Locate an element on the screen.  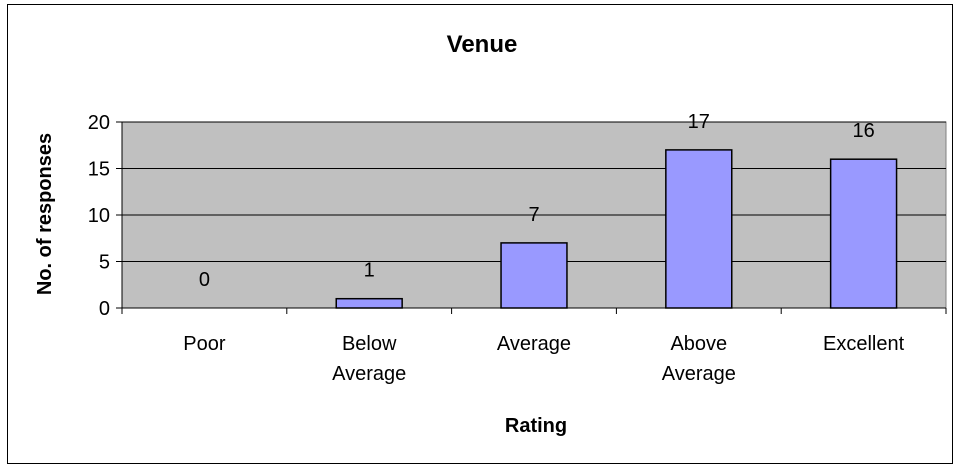
y-tick-label: 0 is located at coordinates (104, 309).